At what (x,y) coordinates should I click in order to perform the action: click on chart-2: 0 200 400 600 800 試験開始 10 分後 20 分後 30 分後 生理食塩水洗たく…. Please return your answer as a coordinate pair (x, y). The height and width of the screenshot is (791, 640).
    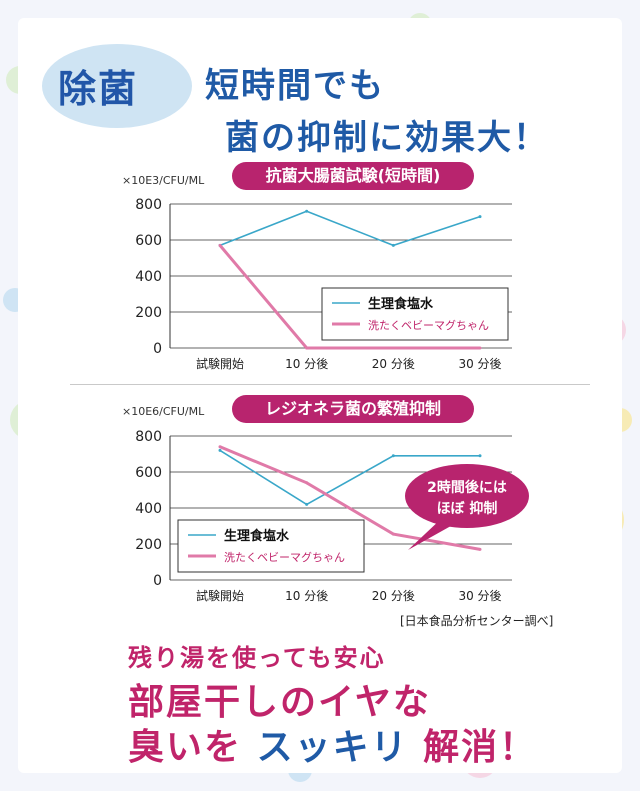
    Looking at the image, I should click on (332, 516).